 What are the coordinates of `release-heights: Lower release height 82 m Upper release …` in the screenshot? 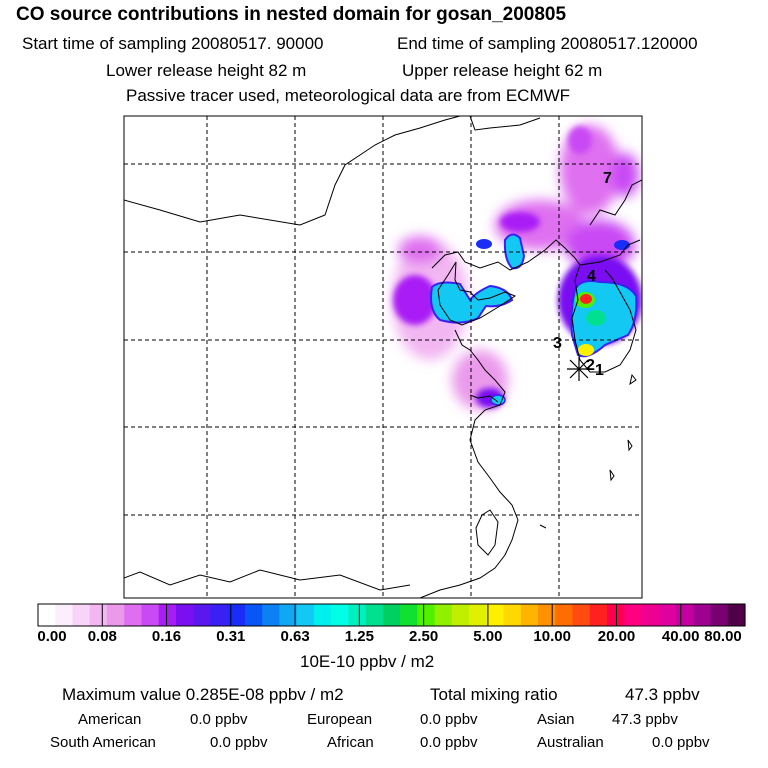 It's located at (354, 71).